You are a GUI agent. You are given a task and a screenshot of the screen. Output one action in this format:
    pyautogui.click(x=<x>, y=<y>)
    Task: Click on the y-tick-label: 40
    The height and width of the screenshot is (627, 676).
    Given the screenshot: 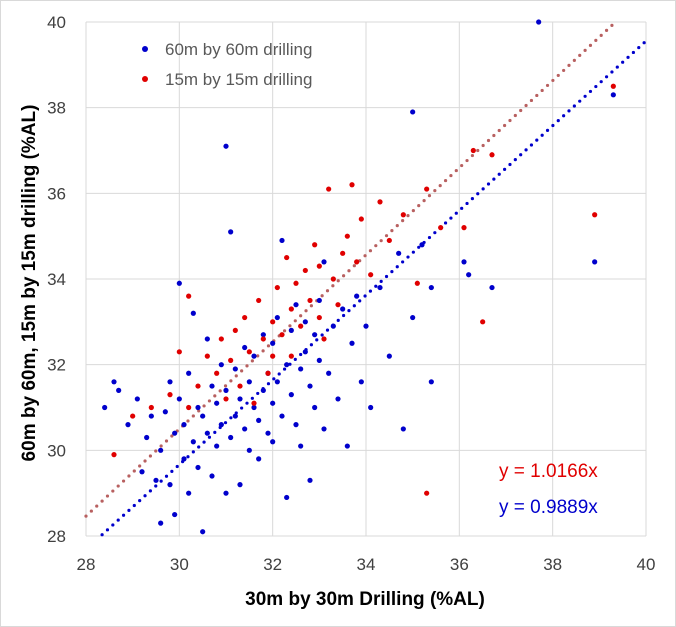 What is the action you would take?
    pyautogui.click(x=56, y=22)
    